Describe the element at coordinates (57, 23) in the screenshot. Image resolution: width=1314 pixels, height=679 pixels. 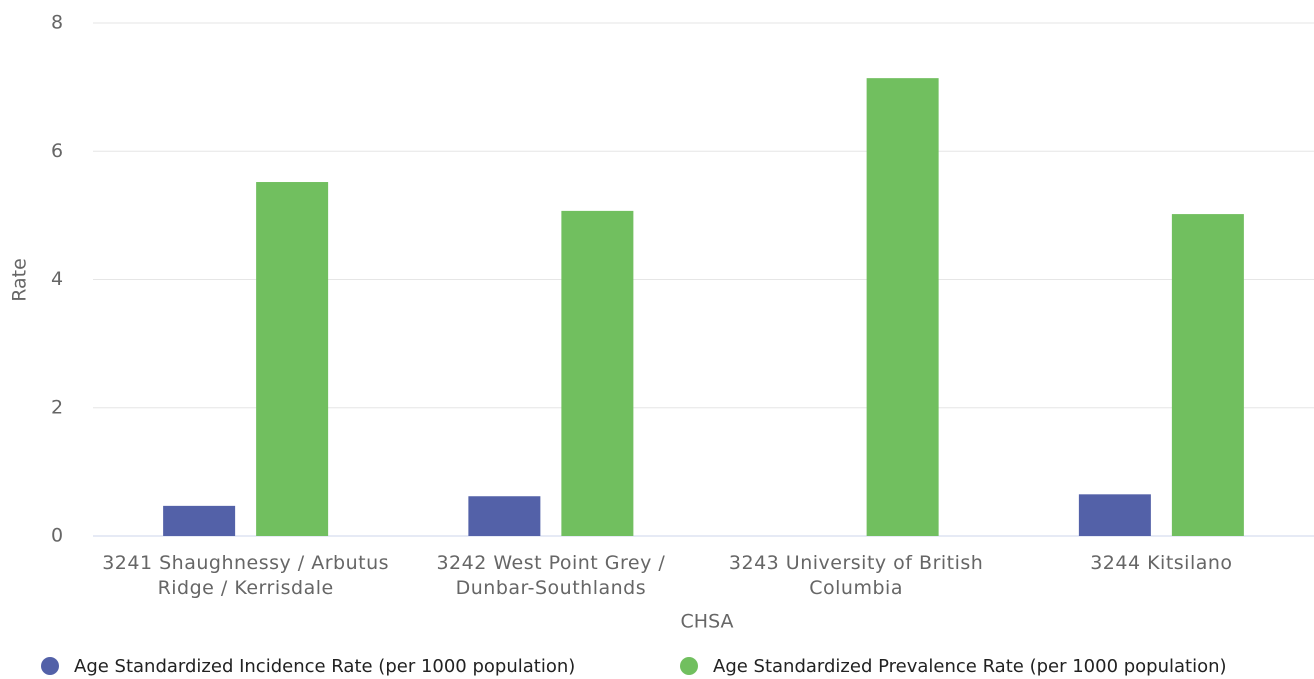
I see `y-tick-label: 8` at that location.